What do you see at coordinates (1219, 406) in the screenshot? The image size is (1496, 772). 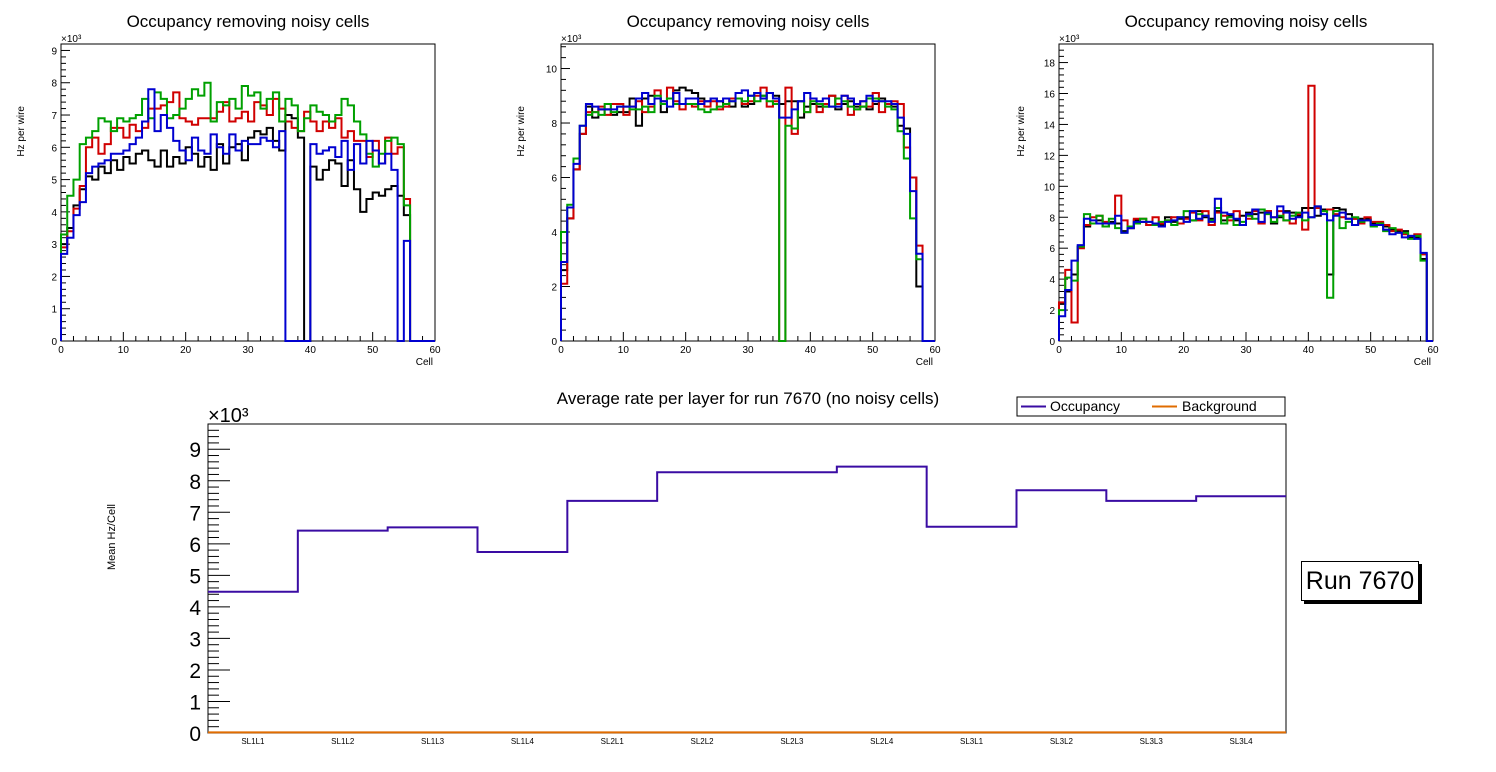 I see `legend-background-label: Background` at bounding box center [1219, 406].